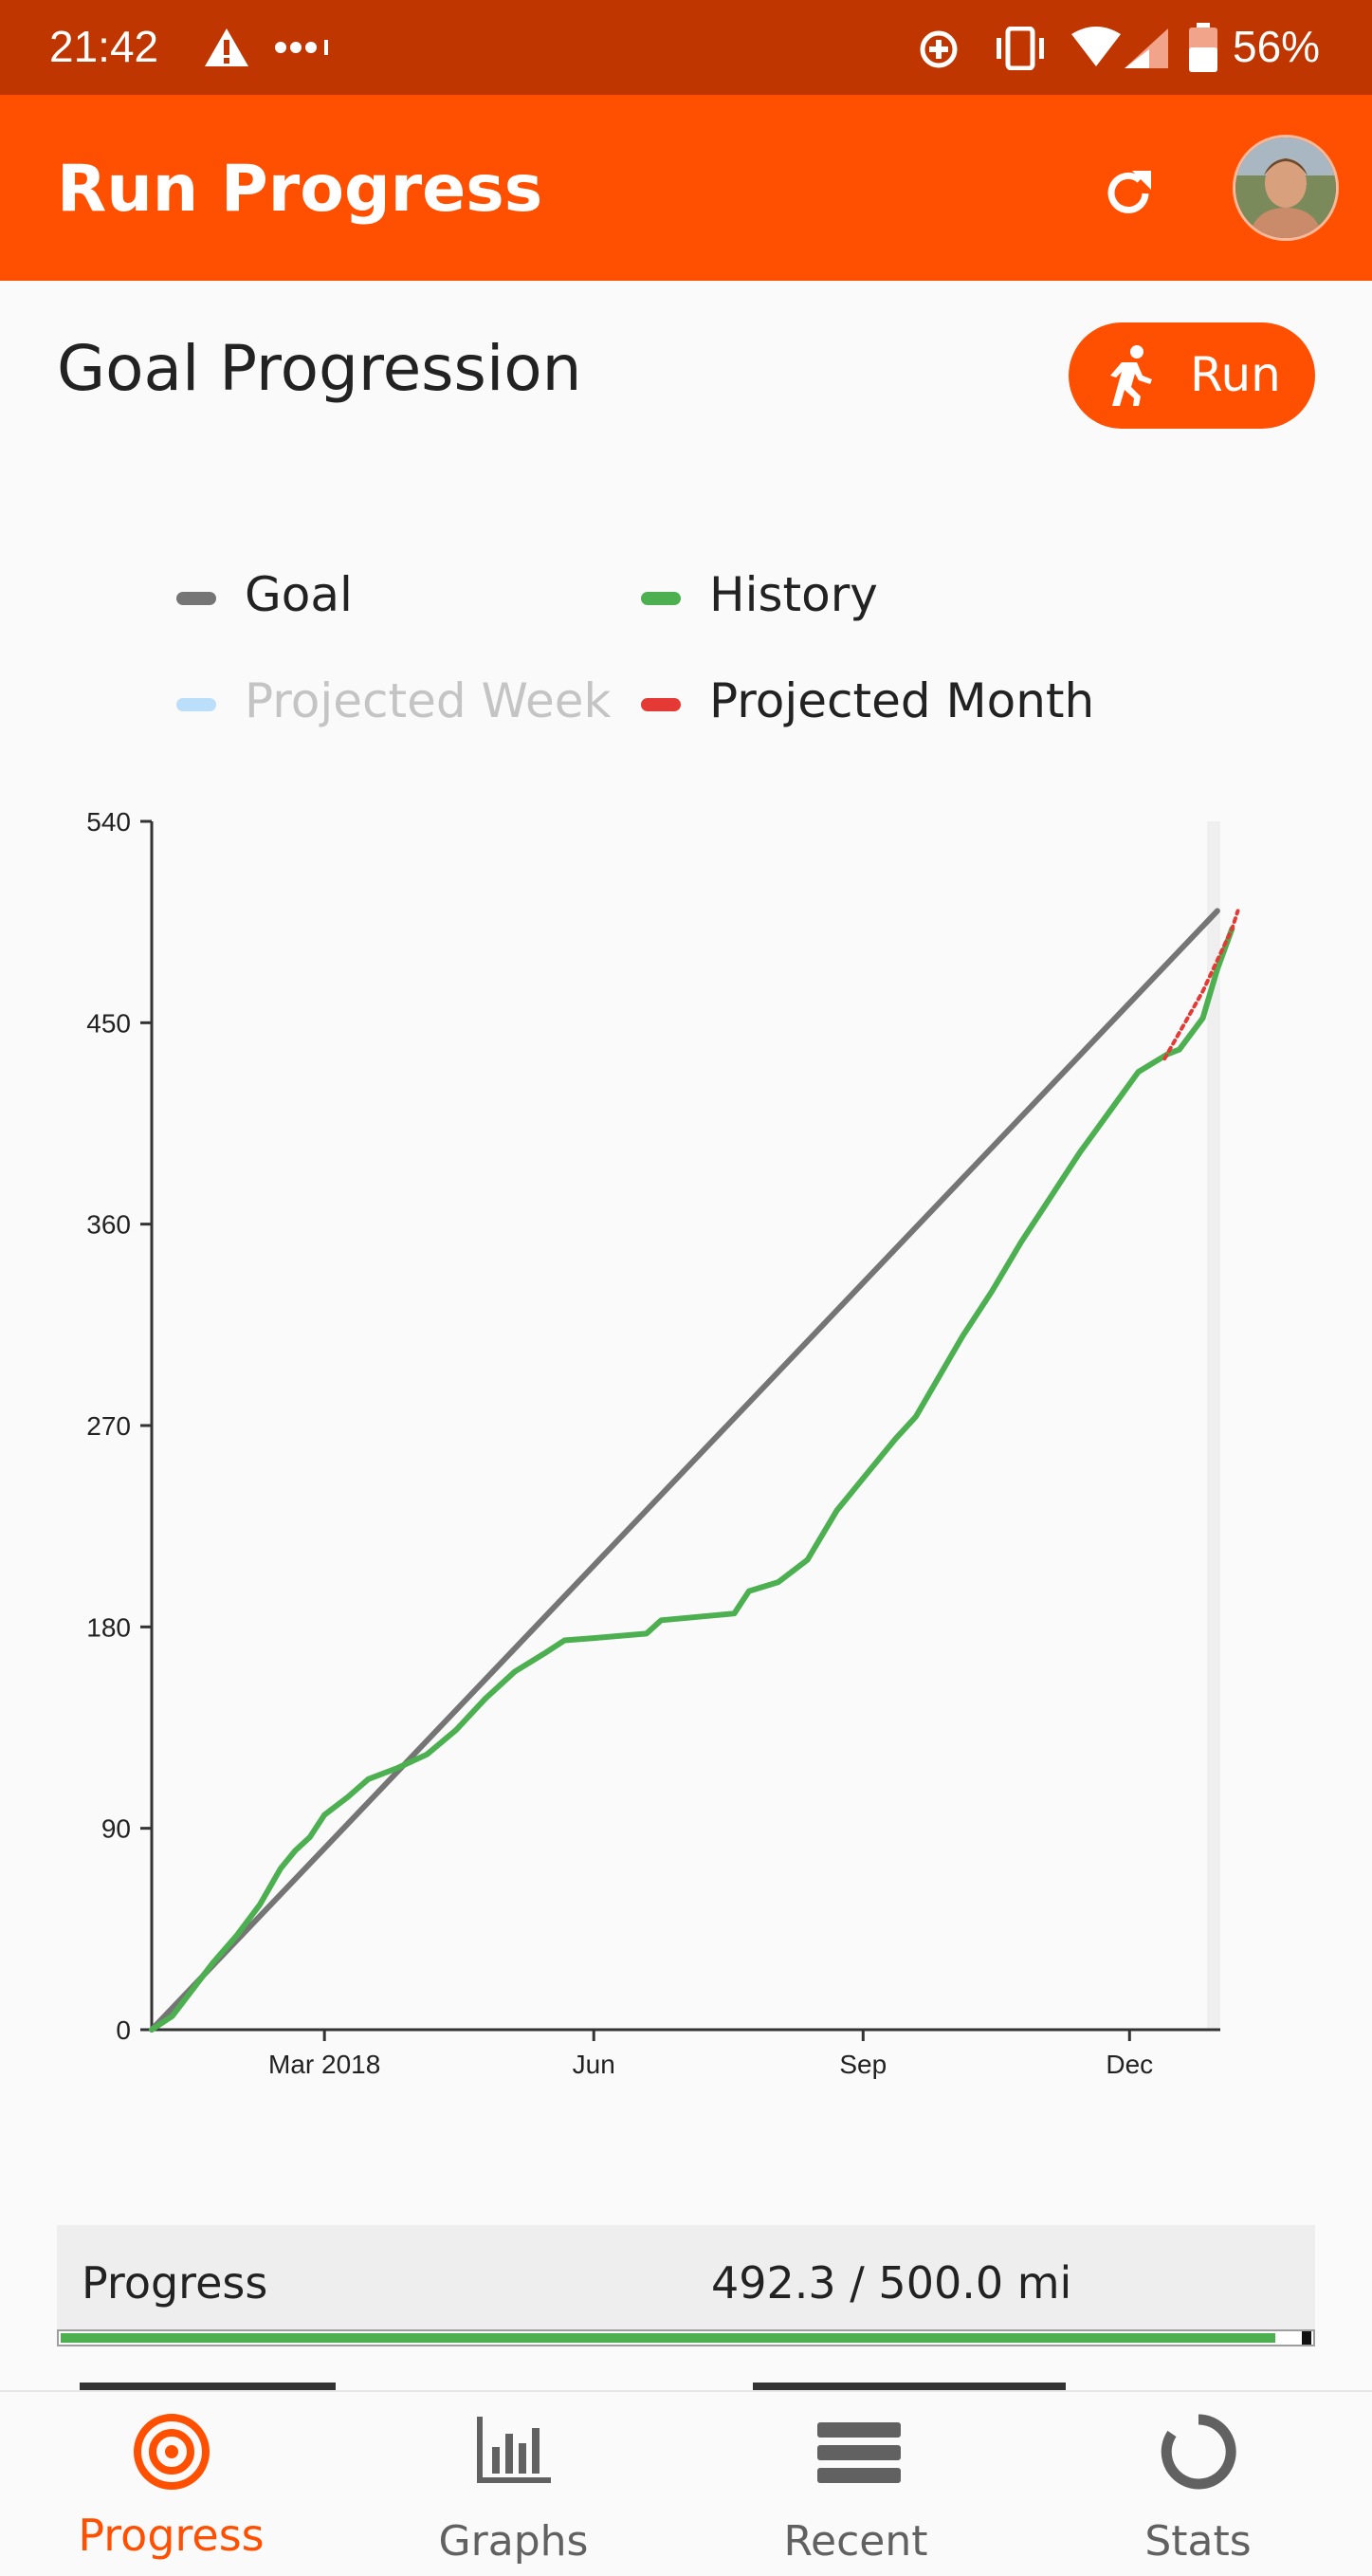 The width and height of the screenshot is (1372, 2576). Describe the element at coordinates (302, 47) in the screenshot. I see `more-notifications-icon` at that location.